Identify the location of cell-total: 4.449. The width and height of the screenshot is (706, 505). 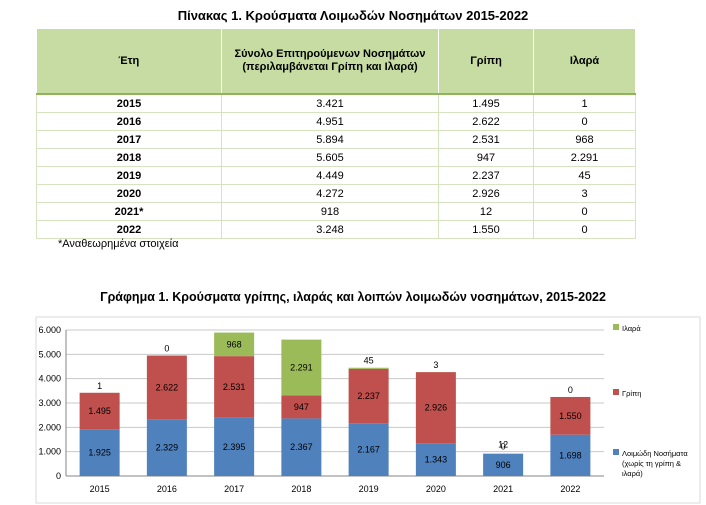
(330, 175).